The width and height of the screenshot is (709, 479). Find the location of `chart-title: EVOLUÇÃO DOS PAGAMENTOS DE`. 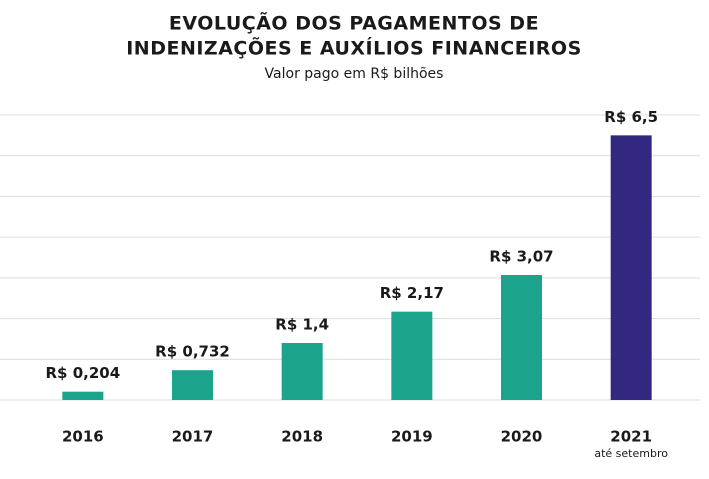

chart-title: EVOLUÇÃO DOS PAGAMENTOS DE is located at coordinates (354, 23).